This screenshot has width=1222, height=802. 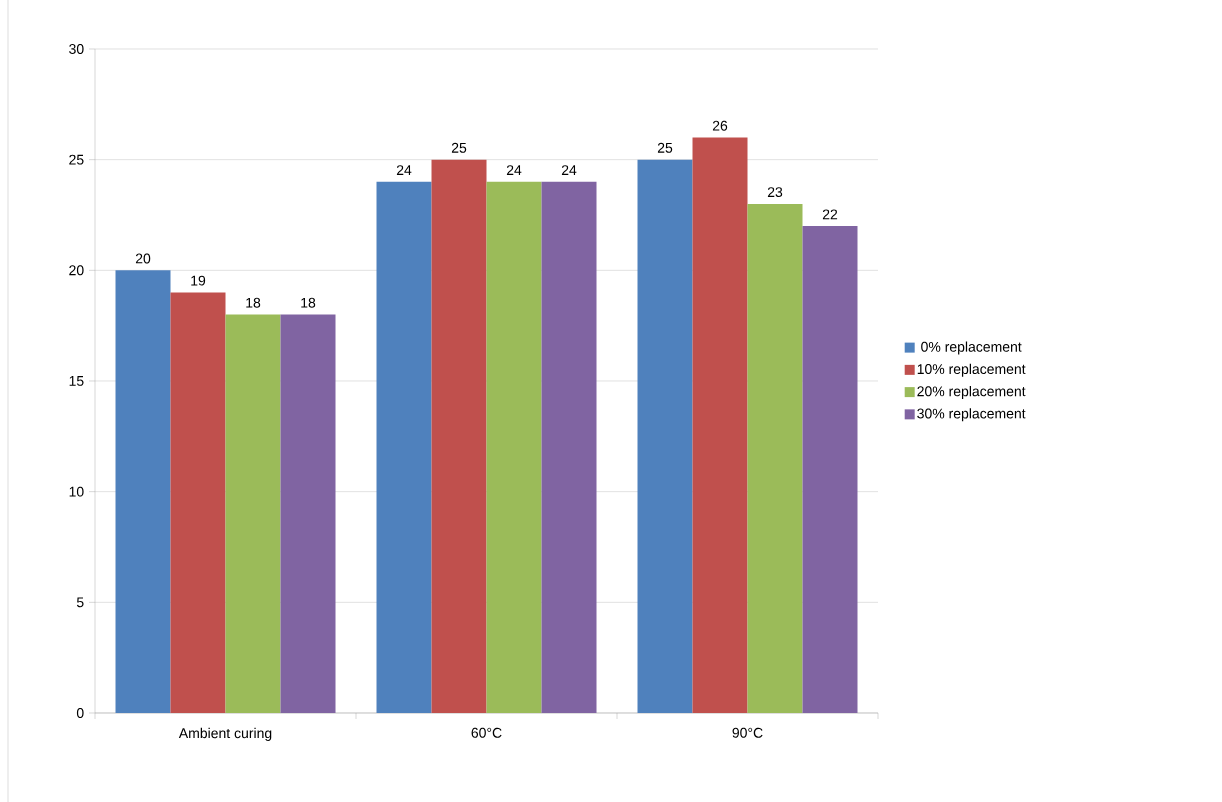 I want to click on legend-label: 10% replacement, so click(x=971, y=370).